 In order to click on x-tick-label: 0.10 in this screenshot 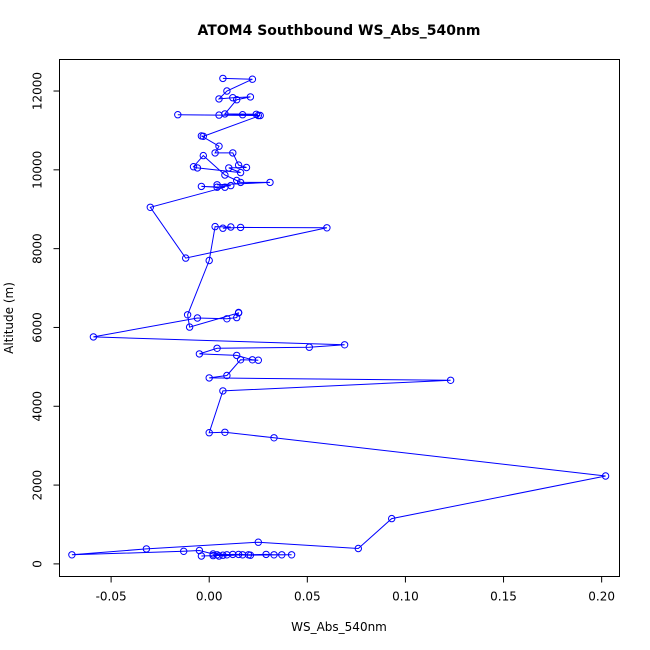, I will do `click(405, 597)`.